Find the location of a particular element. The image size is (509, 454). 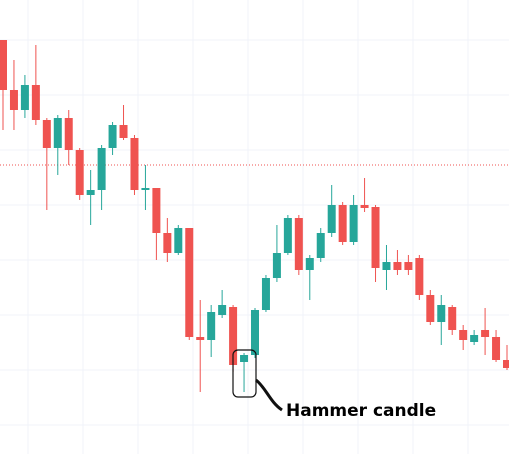

annotation-arrow is located at coordinates (269, 395).